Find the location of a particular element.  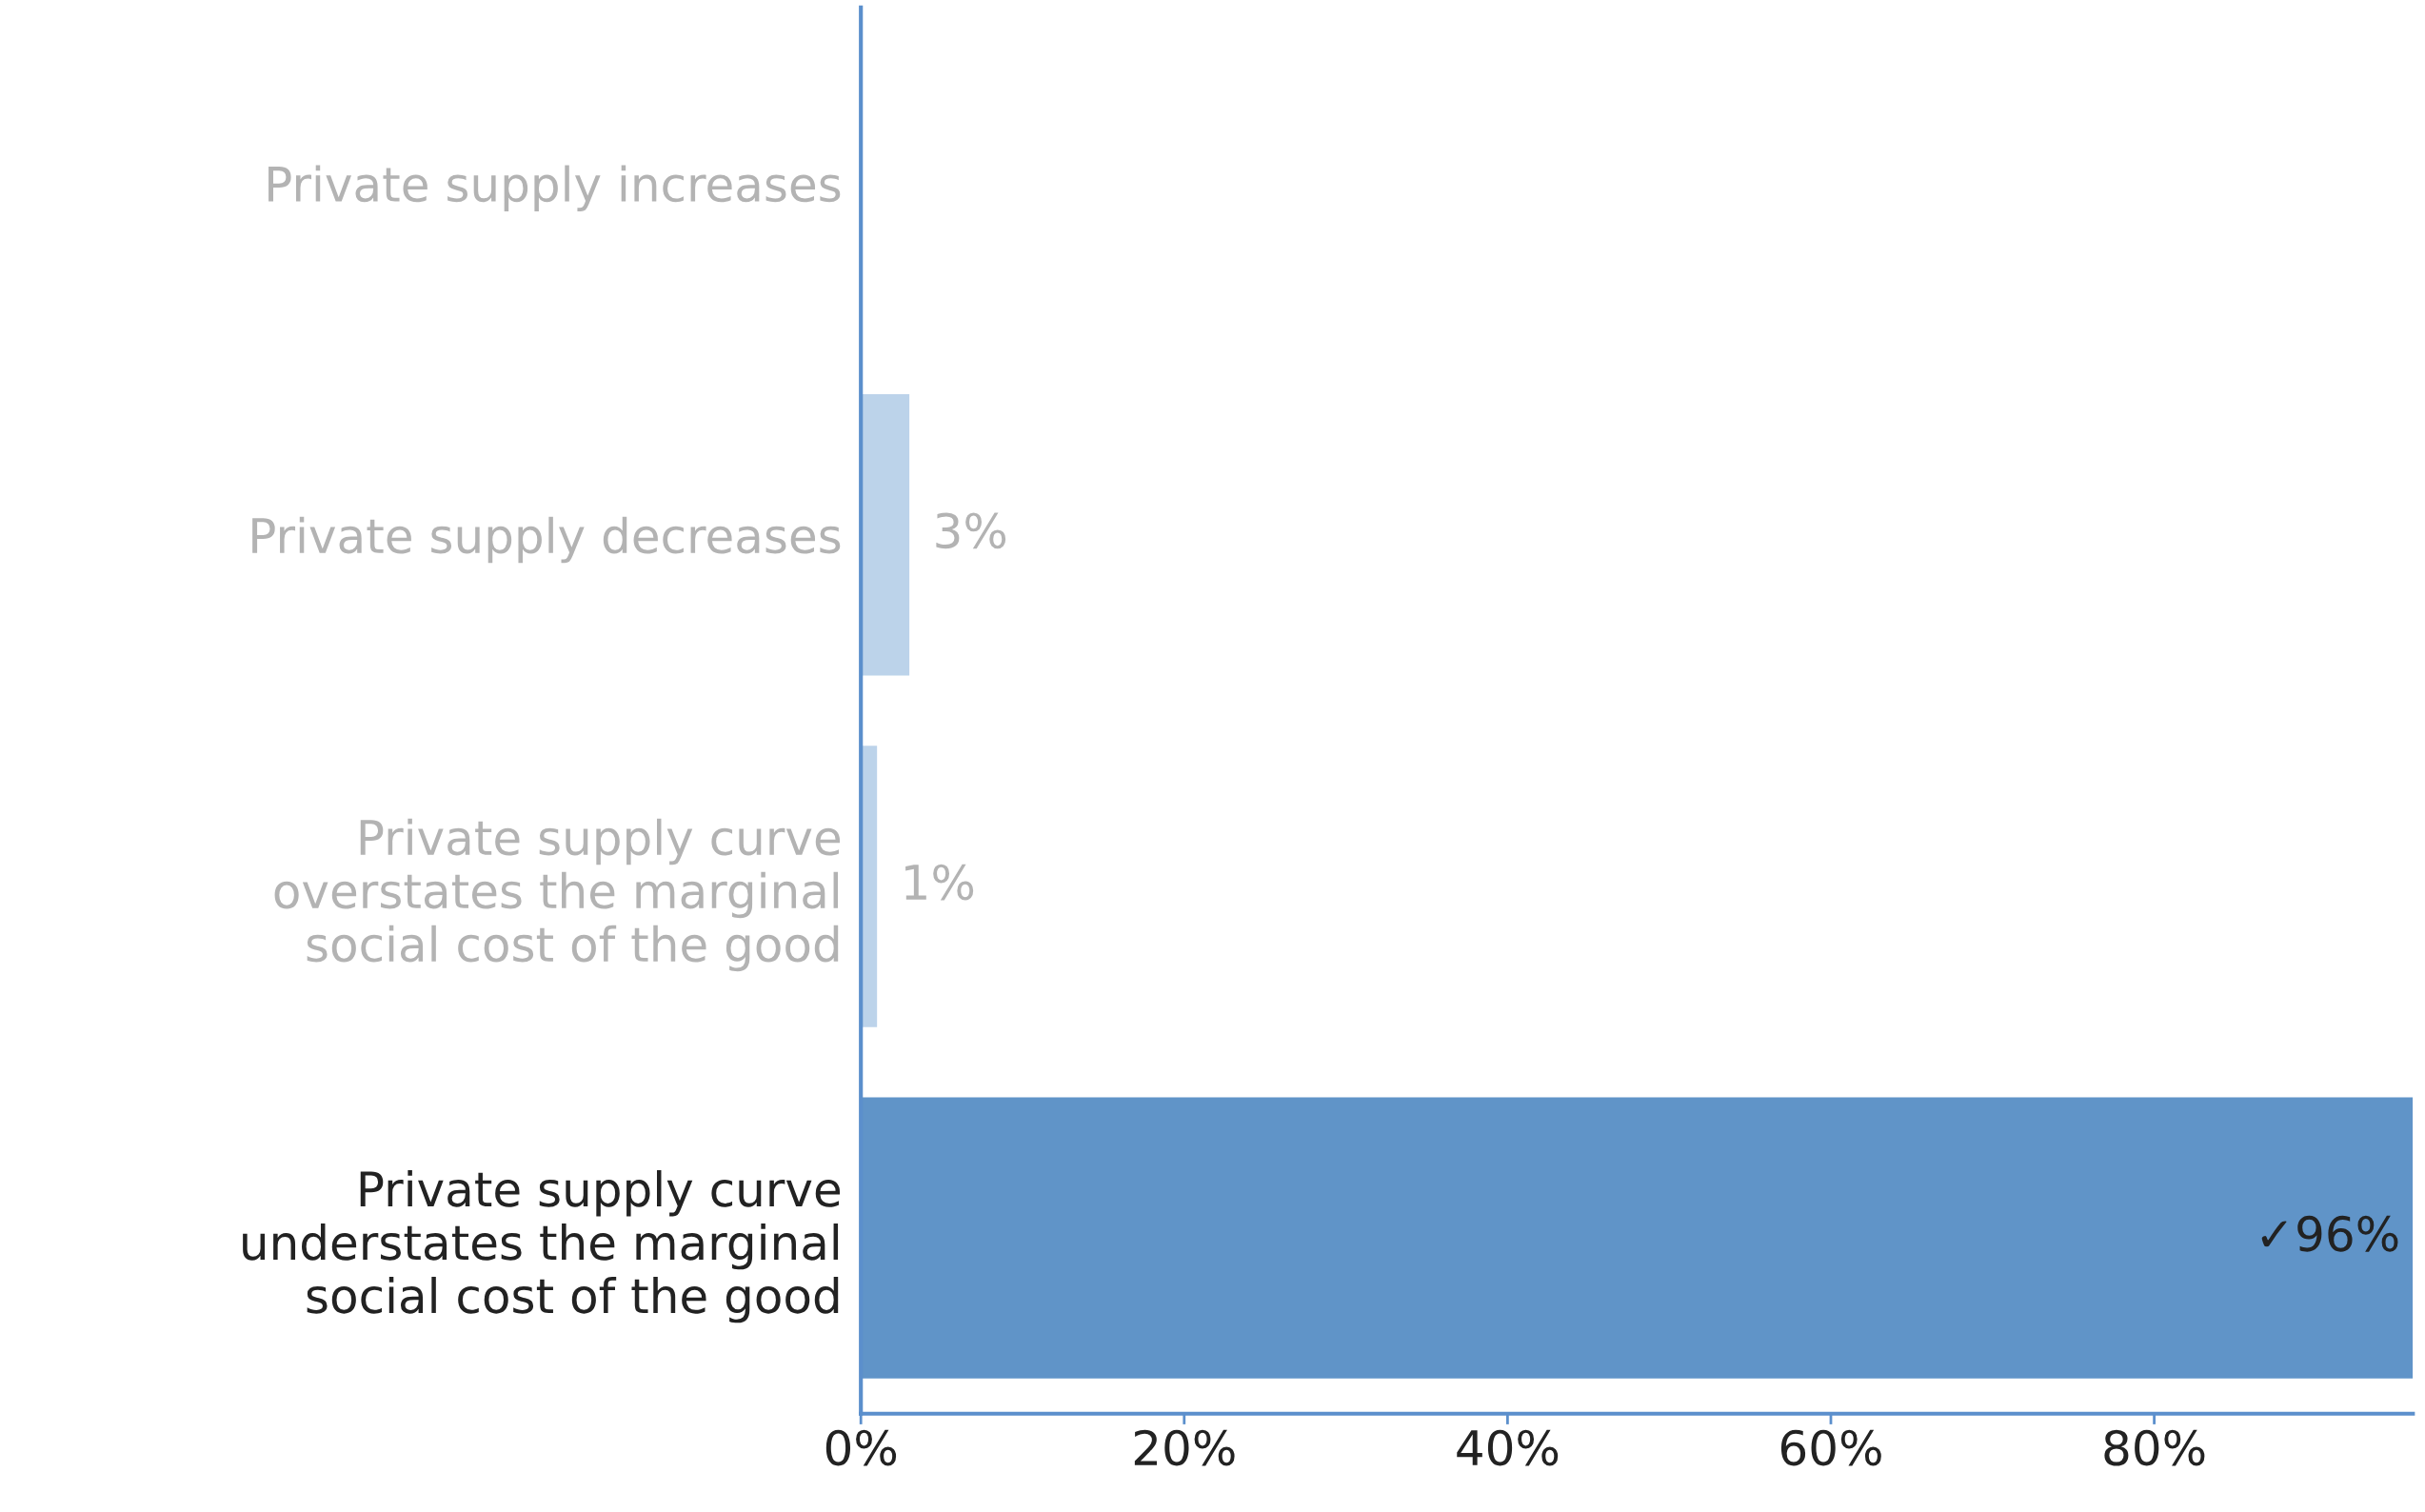

y-tick-label: Private supply curve understates the marginal social cost of the good is located at coordinates (542, 1246).